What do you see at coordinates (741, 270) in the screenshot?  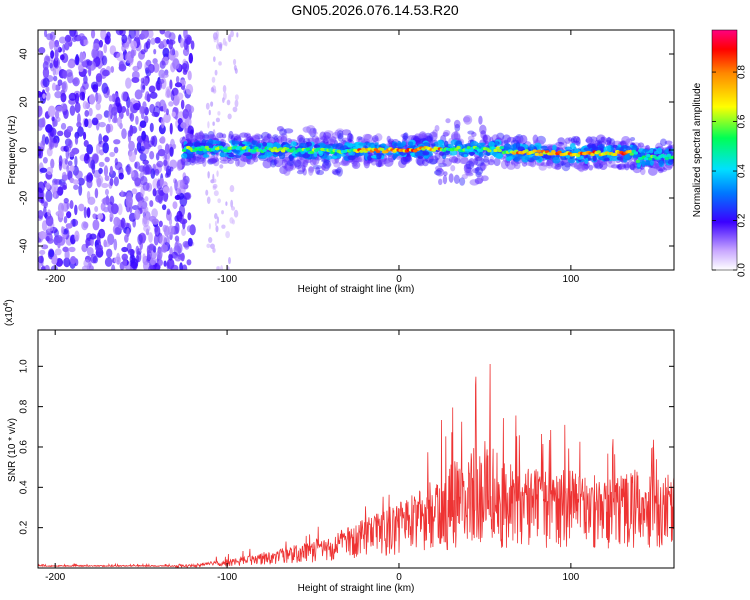 I see `colorbar-tick-label: 0.0` at bounding box center [741, 270].